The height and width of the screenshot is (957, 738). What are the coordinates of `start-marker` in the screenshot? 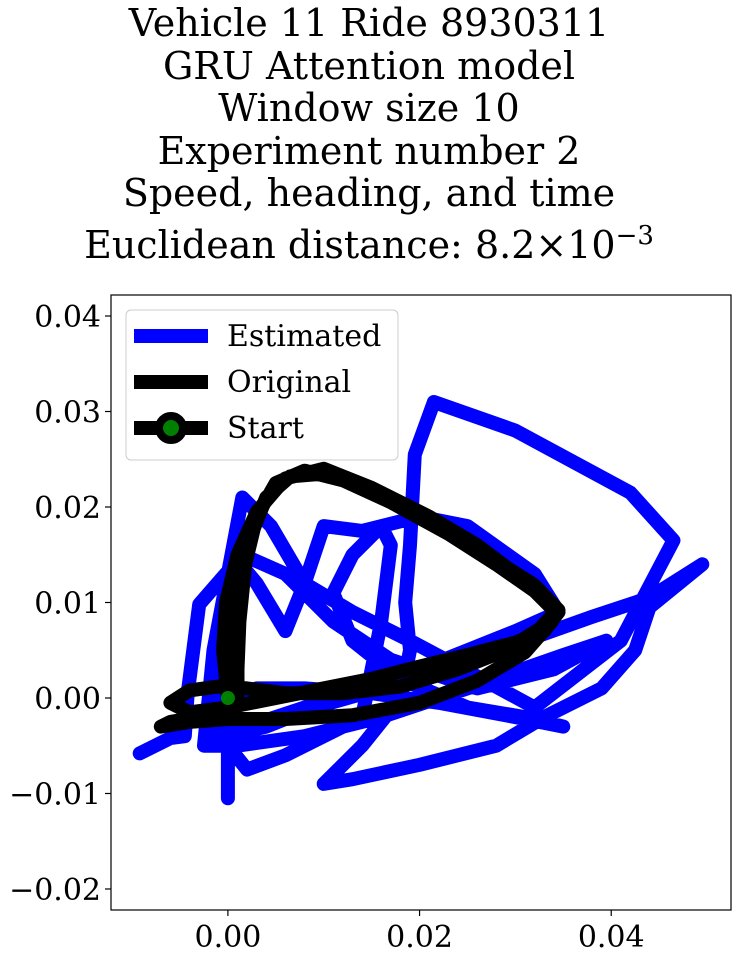 It's located at (227, 697).